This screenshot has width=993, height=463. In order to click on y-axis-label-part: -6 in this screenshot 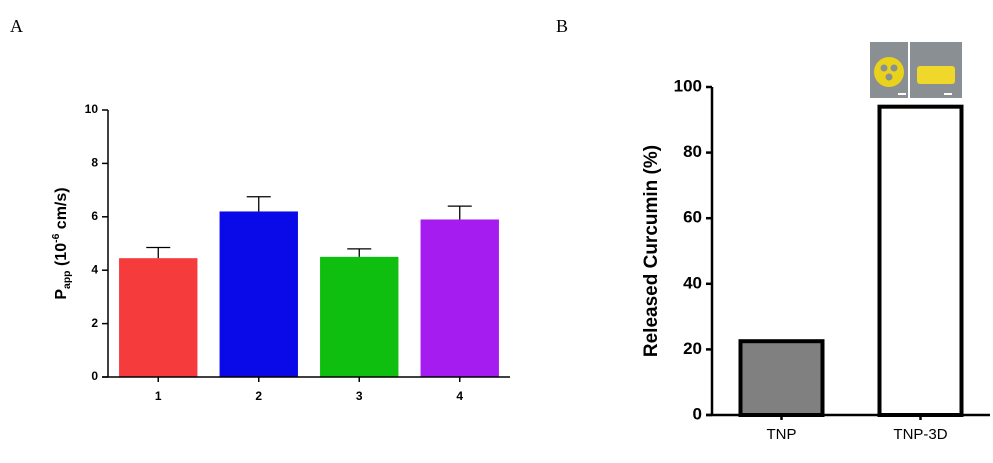, I will do `click(56, 237)`.